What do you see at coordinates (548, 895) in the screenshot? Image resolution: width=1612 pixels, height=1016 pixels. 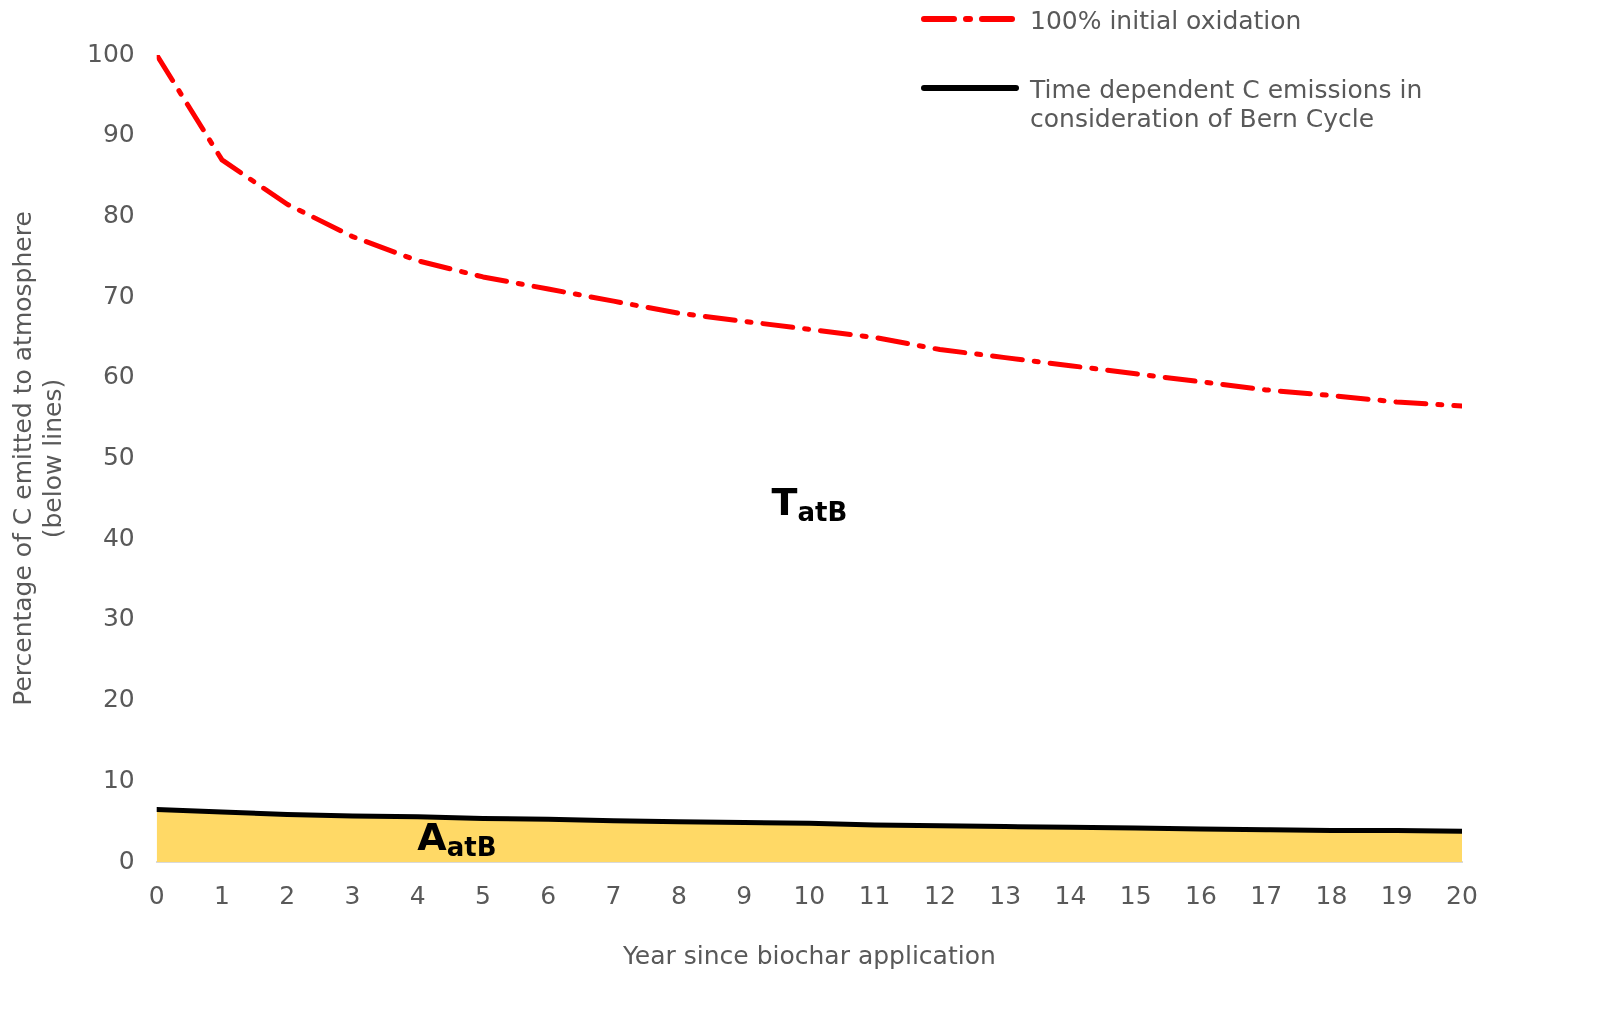 I see `x-tick-label: 6` at bounding box center [548, 895].